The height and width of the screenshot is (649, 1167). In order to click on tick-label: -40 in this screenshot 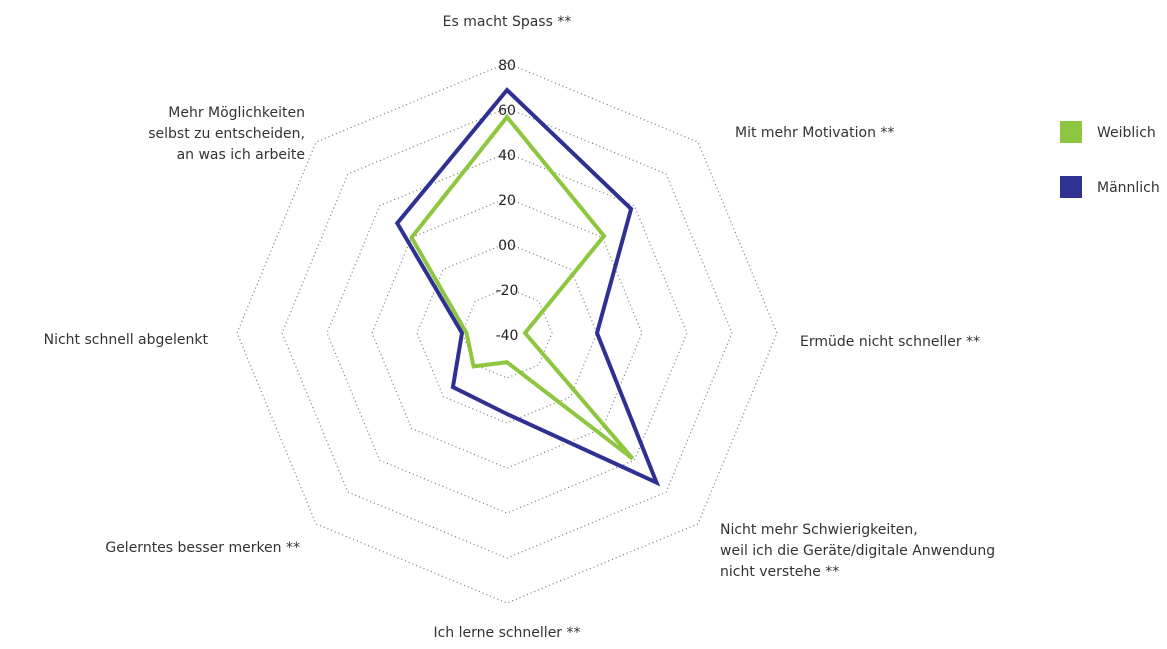, I will do `click(507, 336)`.